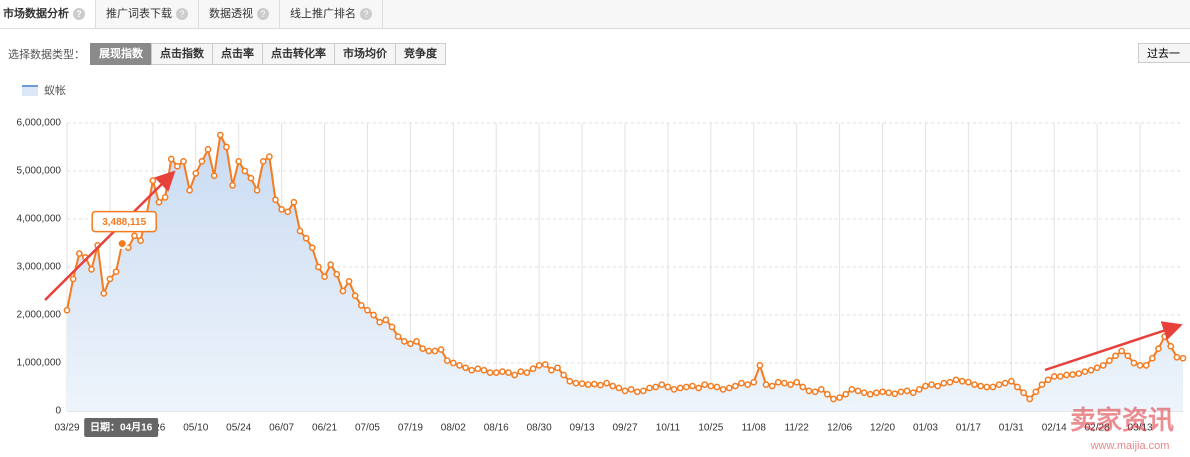  What do you see at coordinates (1011, 428) in the screenshot?
I see `x-tick-label: 01/31` at bounding box center [1011, 428].